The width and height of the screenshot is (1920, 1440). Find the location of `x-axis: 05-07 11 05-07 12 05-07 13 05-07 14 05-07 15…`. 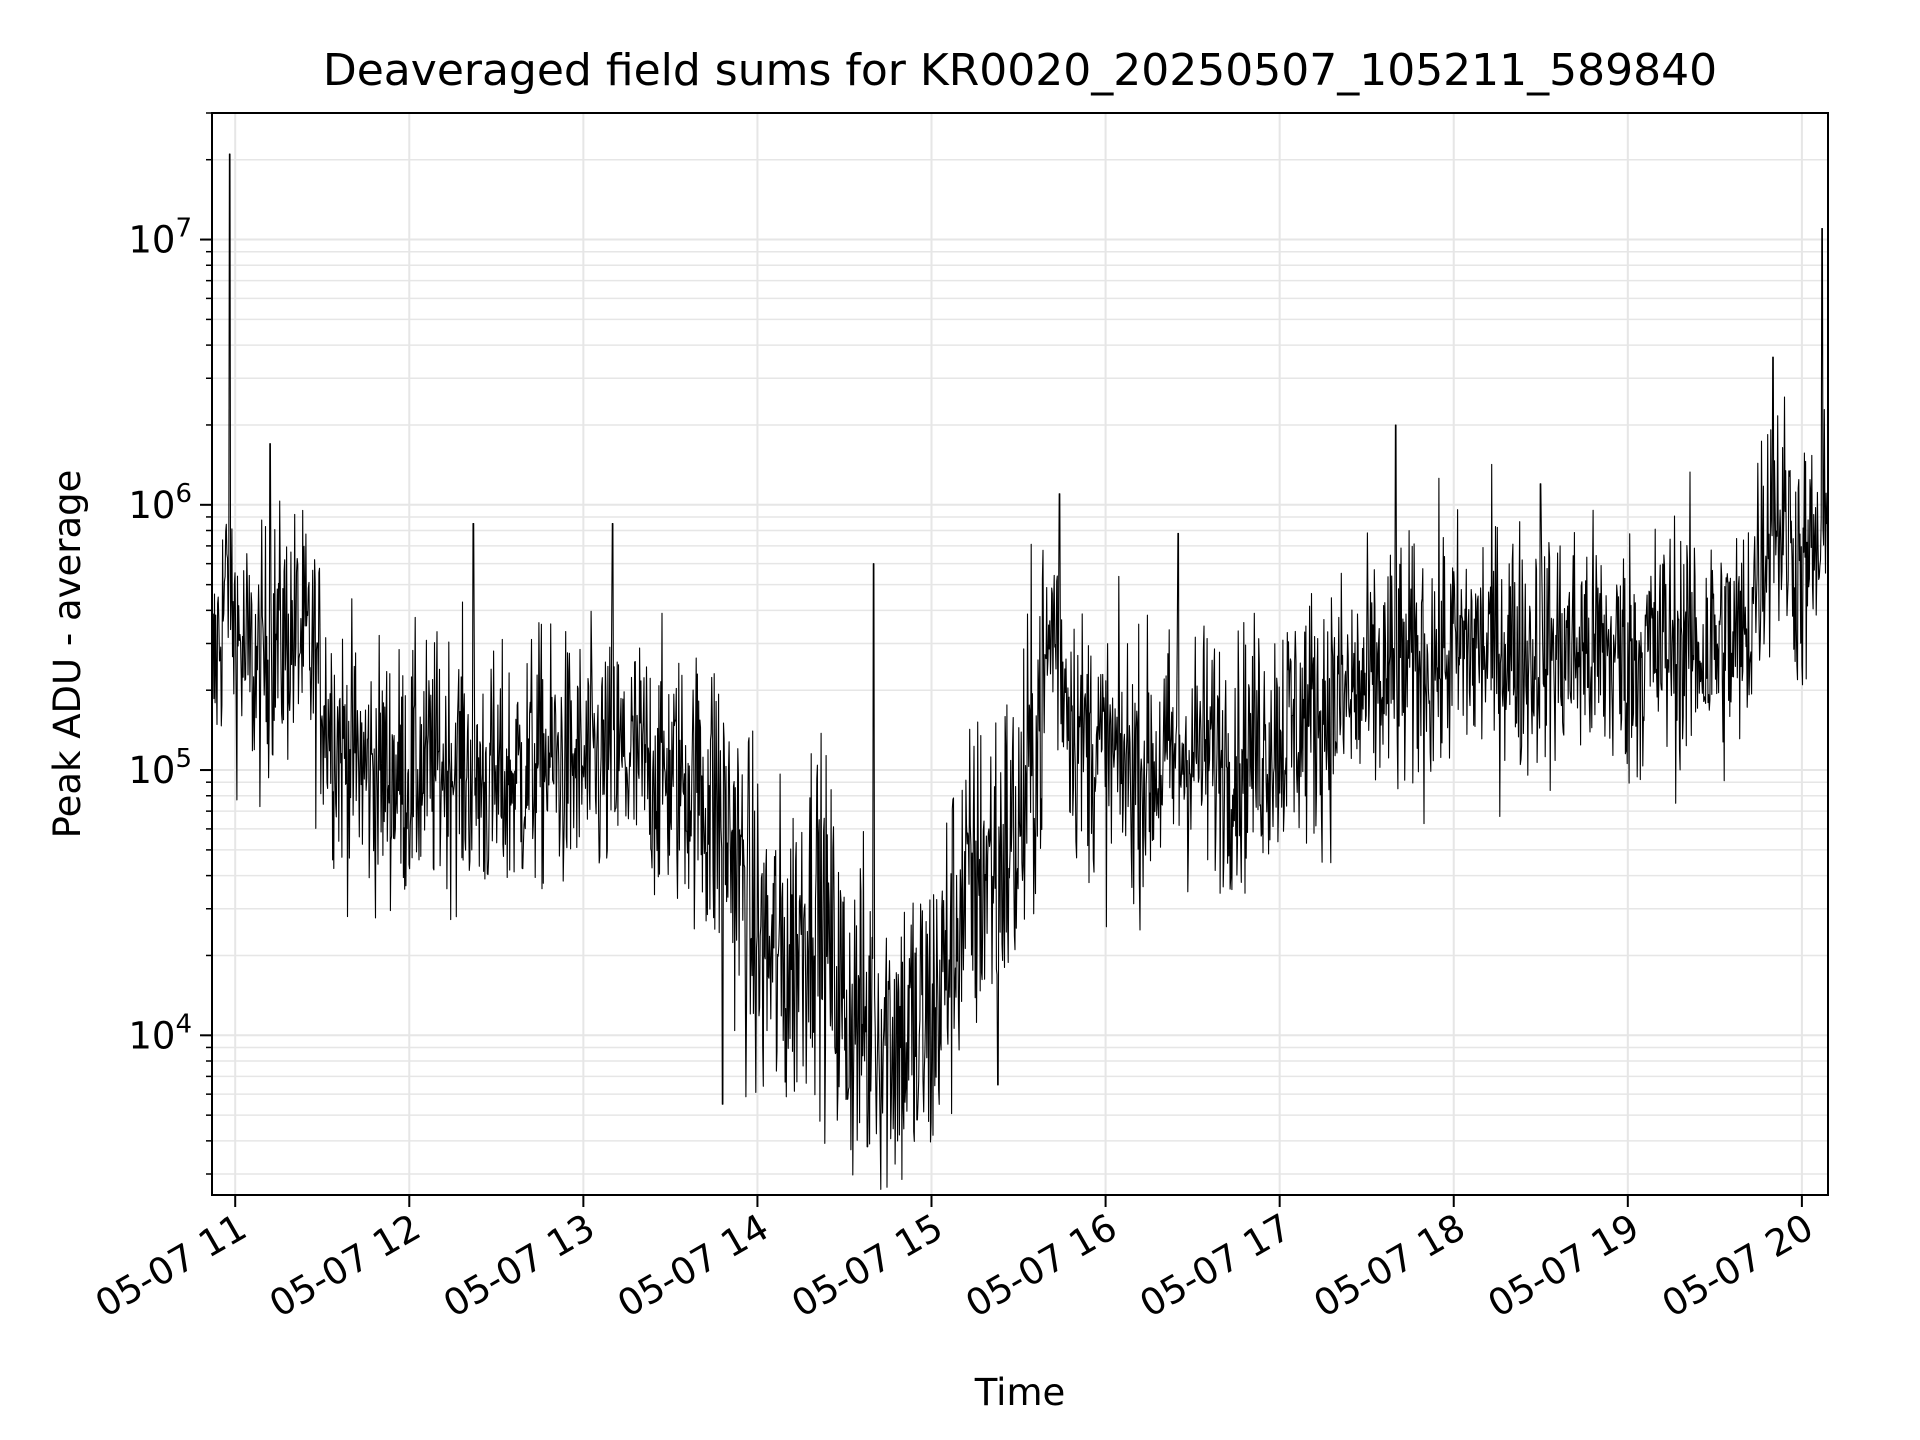

x-axis: 05-07 11 05-07 12 05-07 13 05-07 14 05-07 15… is located at coordinates (954, 1260).